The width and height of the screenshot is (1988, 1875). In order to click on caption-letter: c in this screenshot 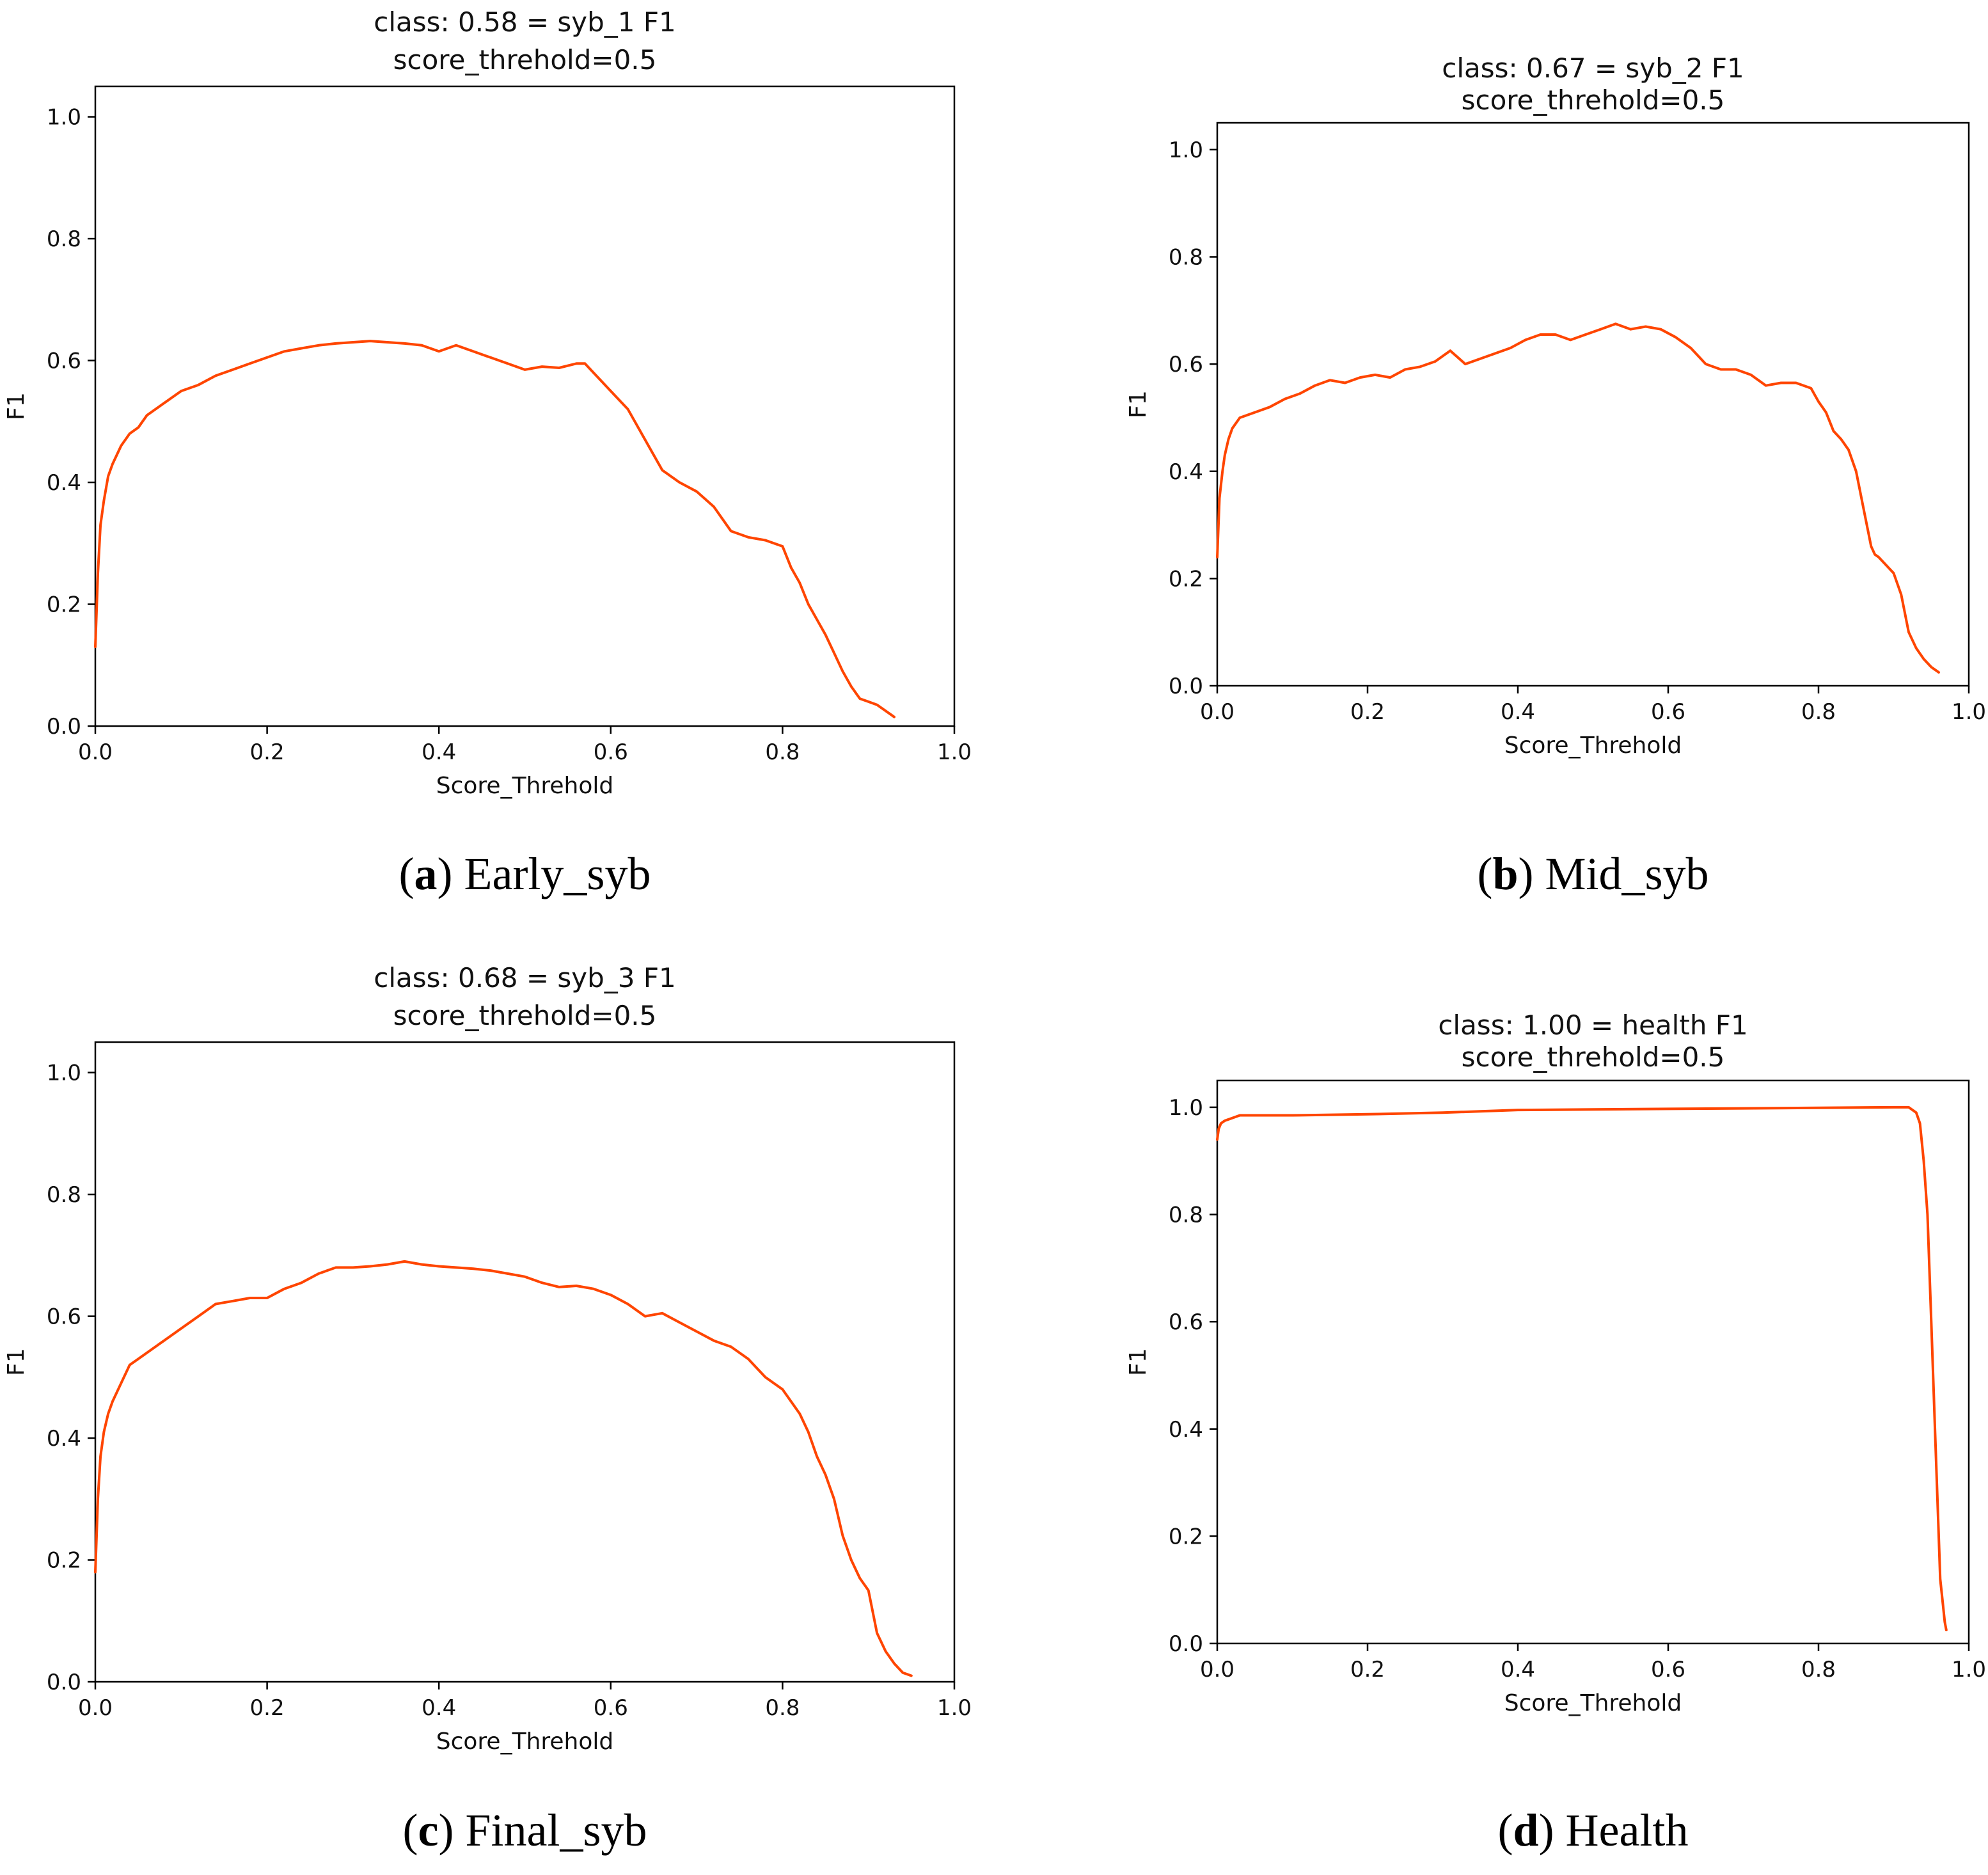, I will do `click(428, 1830)`.